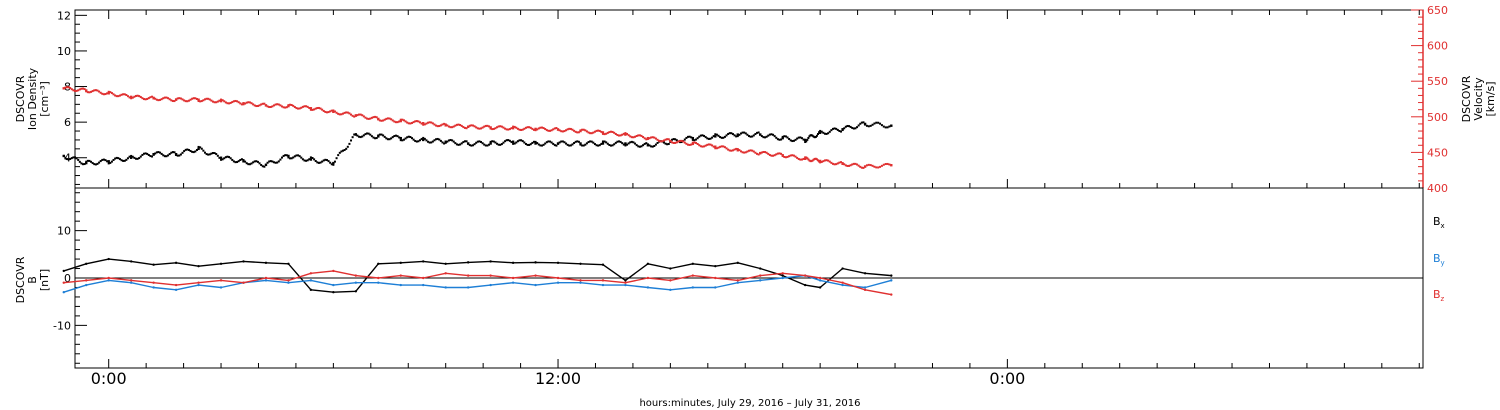  Describe the element at coordinates (64, 51) in the screenshot. I see `y-tick-label: 10` at that location.